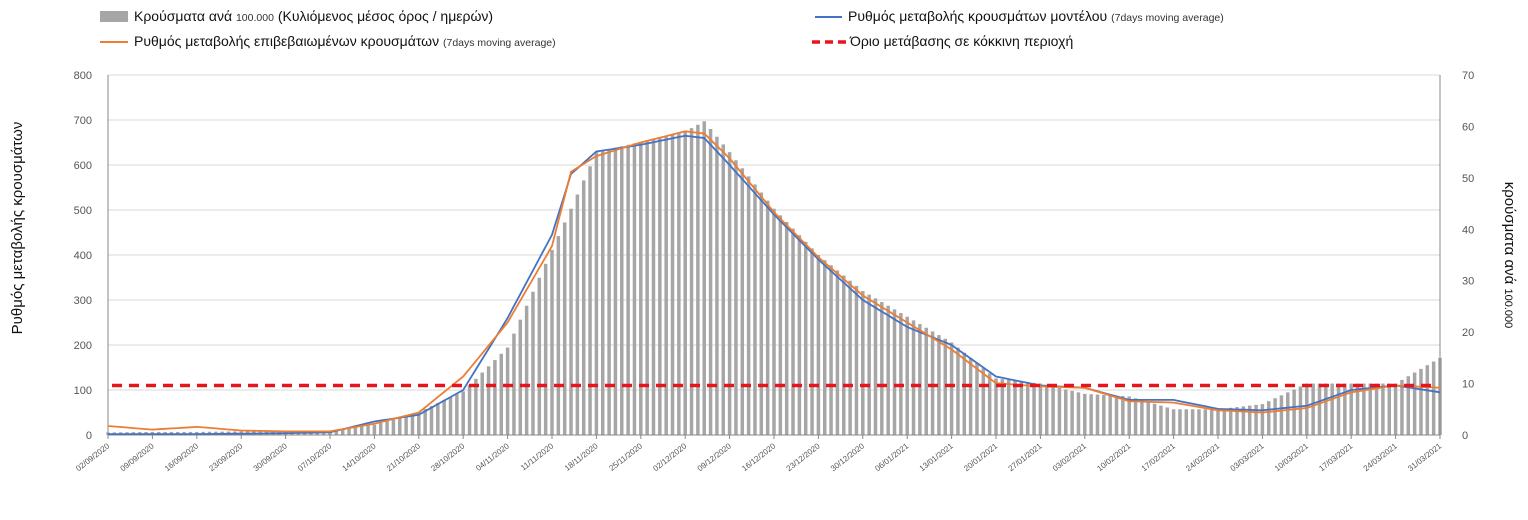 The width and height of the screenshot is (1528, 520). I want to click on x-tick-label: 20/01/2021, so click(981, 457).